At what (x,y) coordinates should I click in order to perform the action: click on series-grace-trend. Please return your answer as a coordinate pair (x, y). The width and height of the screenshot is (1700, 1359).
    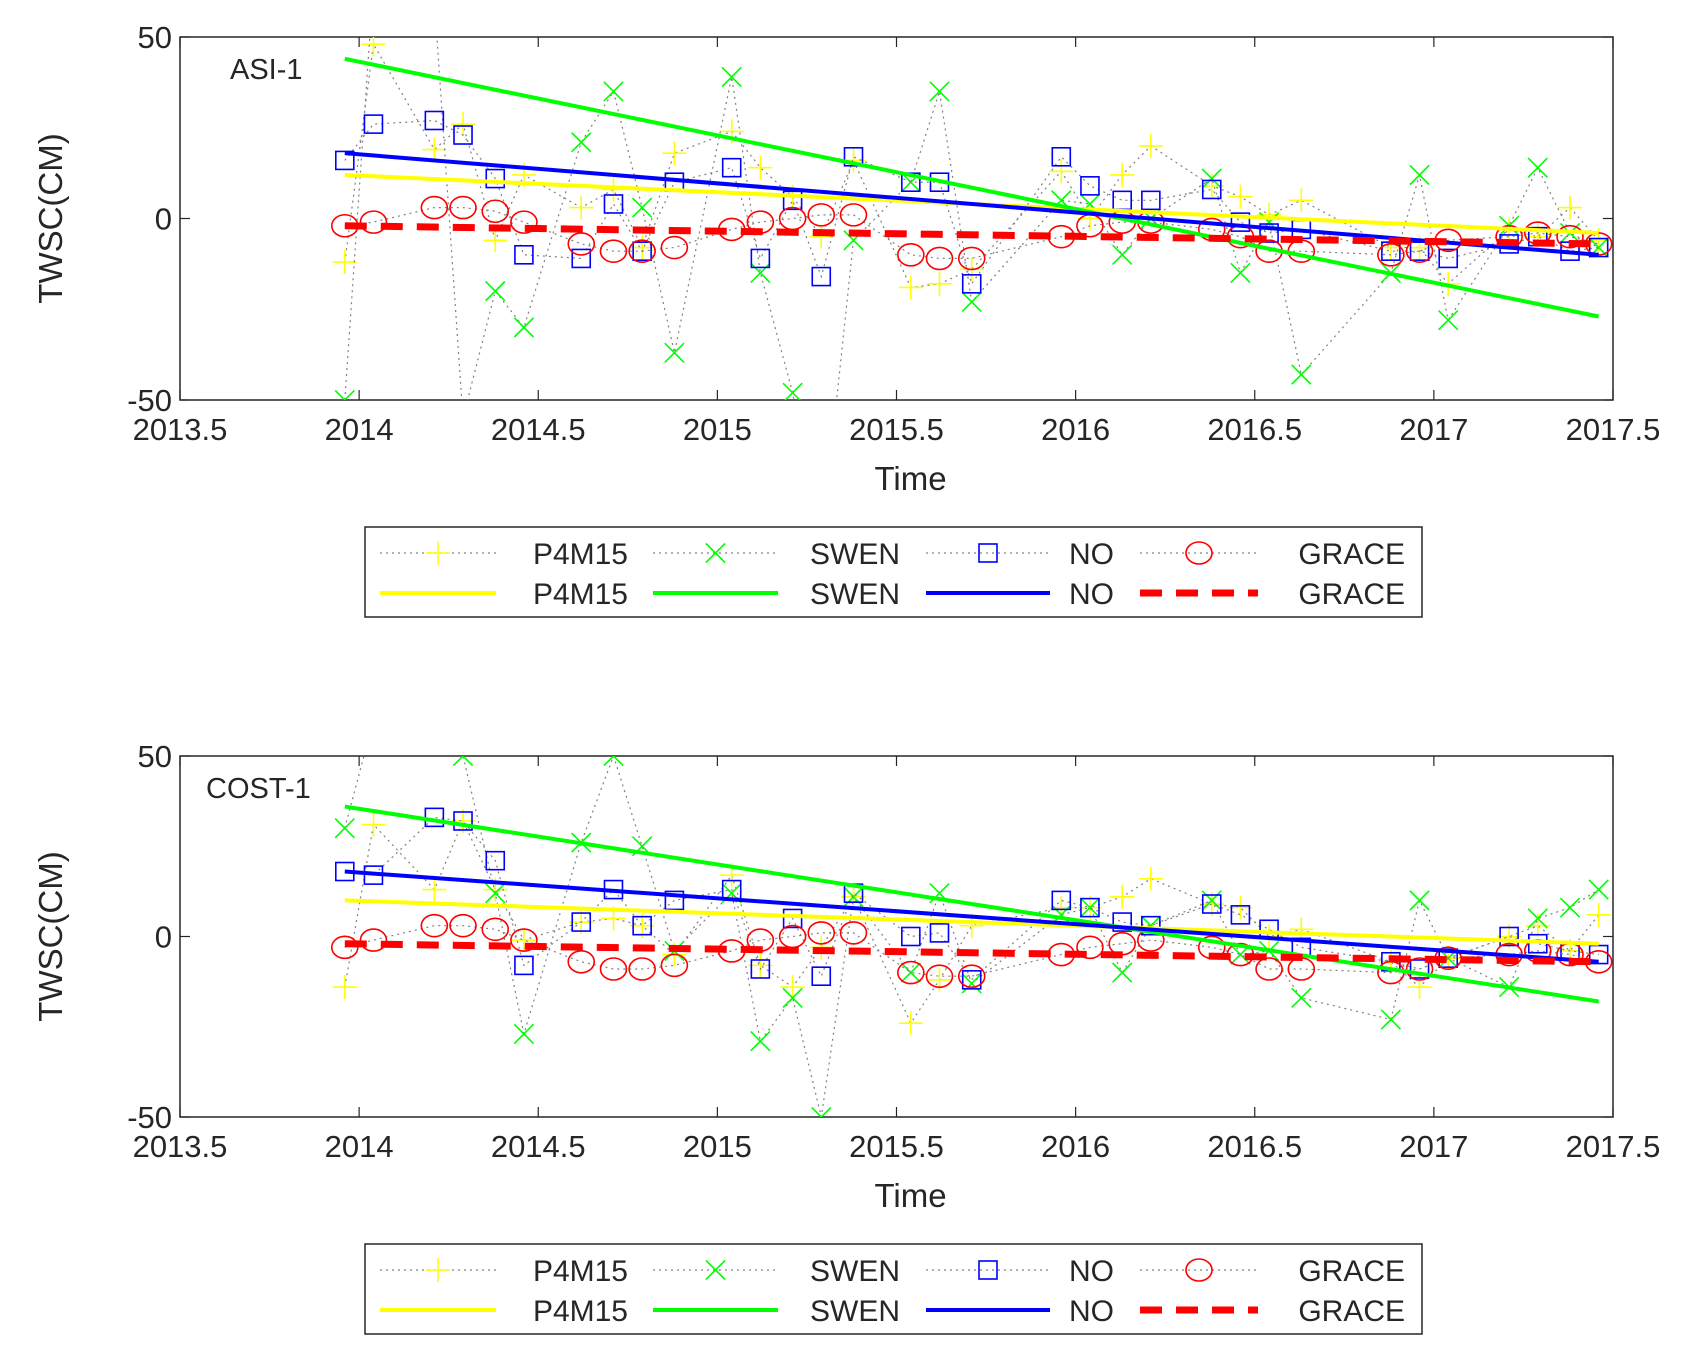
    Looking at the image, I should click on (971, 235).